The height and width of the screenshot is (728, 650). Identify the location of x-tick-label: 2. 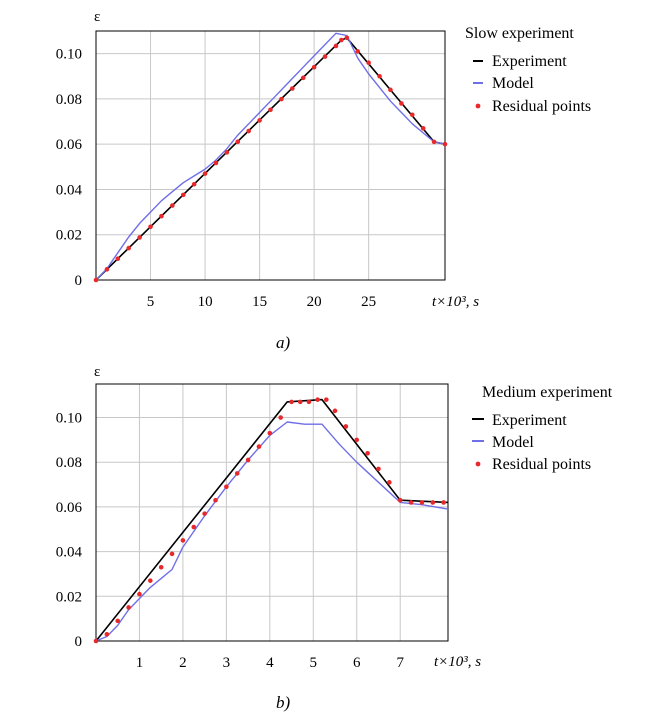
(183, 663).